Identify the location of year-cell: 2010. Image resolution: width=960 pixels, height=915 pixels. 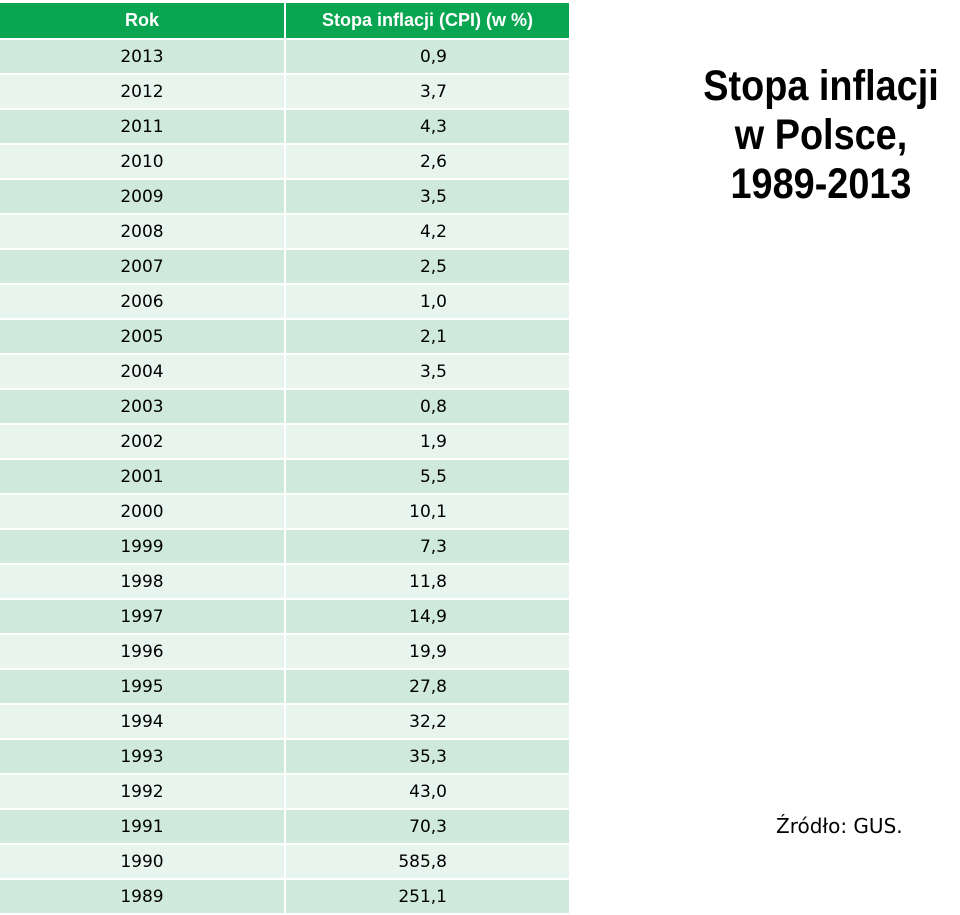
(143, 162).